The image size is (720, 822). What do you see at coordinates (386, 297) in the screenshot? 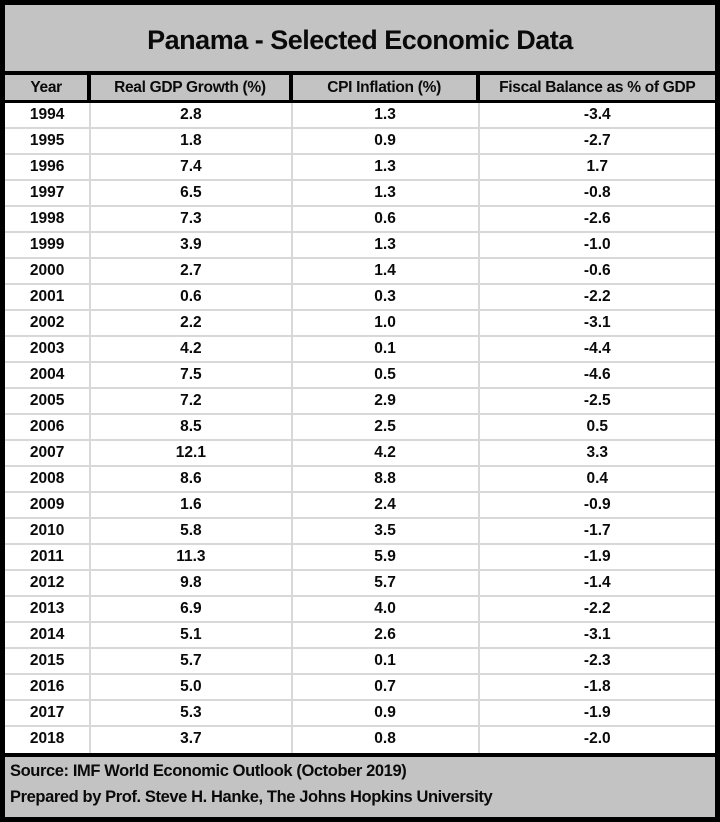
I see `cpi-inflation-cell: 0.3` at bounding box center [386, 297].